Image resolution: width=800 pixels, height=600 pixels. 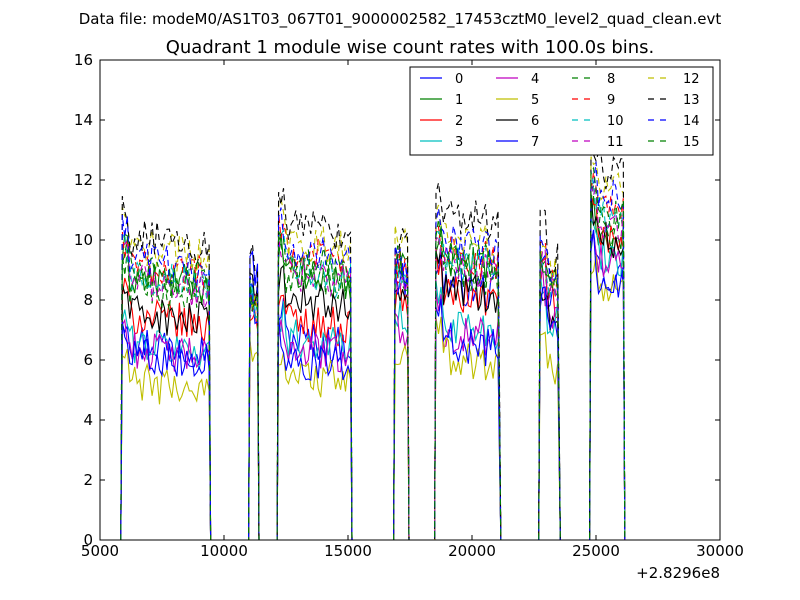 I want to click on legend-label-11: 11, so click(x=615, y=142).